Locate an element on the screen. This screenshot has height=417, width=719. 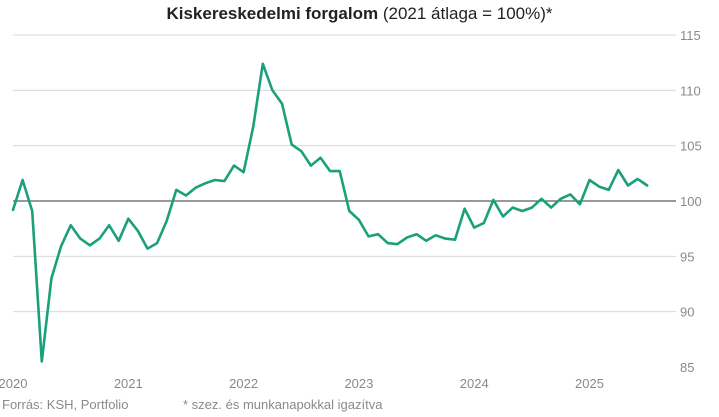
y-tick-label-90: 90 is located at coordinates (687, 312).